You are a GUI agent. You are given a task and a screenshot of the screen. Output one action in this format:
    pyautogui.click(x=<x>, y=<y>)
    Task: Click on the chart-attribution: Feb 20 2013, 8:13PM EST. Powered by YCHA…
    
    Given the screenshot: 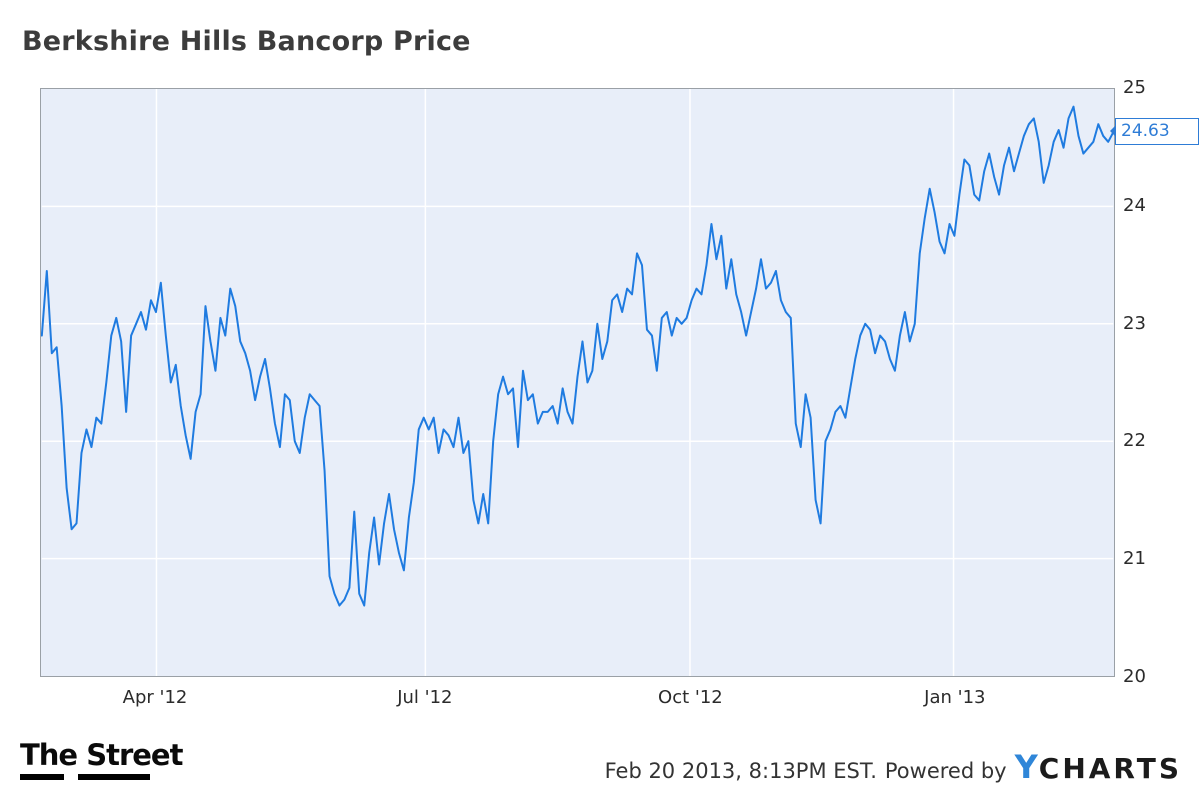 What is the action you would take?
    pyautogui.click(x=893, y=767)
    